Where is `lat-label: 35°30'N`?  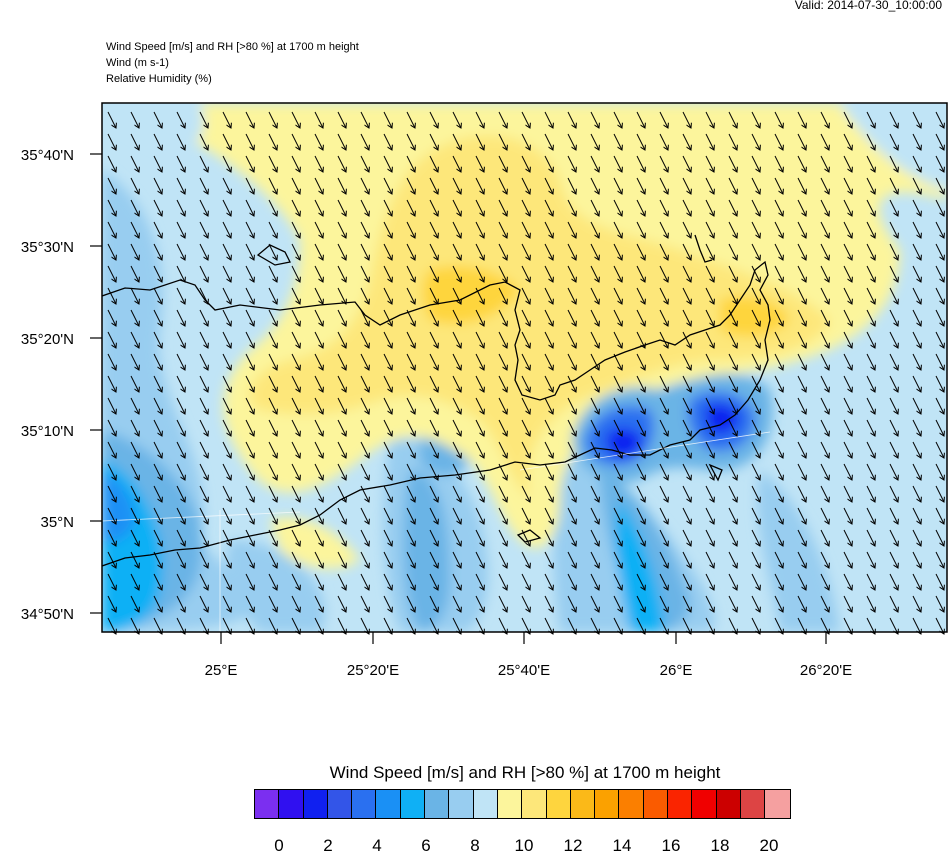 lat-label: 35°30'N is located at coordinates (47, 247).